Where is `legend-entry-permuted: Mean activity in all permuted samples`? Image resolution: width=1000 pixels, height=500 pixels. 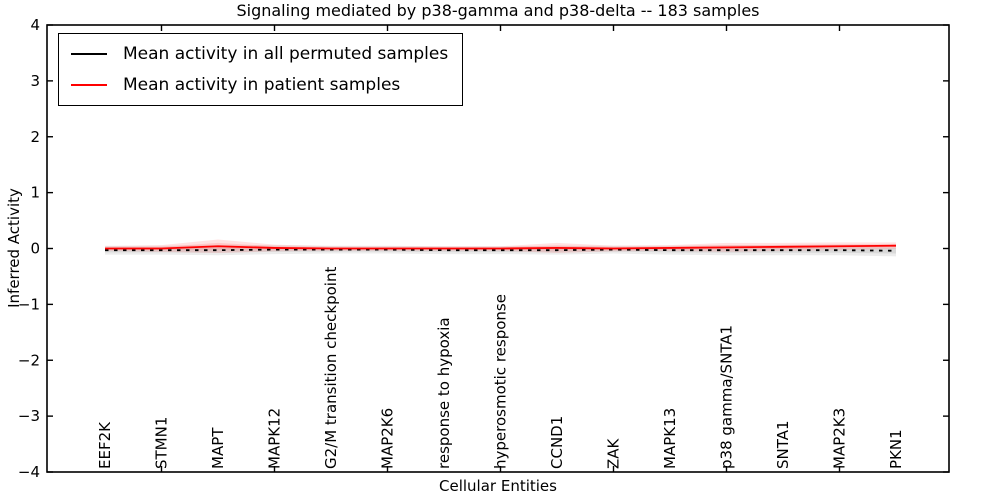 legend-entry-permuted: Mean activity in all permuted samples is located at coordinates (259, 54).